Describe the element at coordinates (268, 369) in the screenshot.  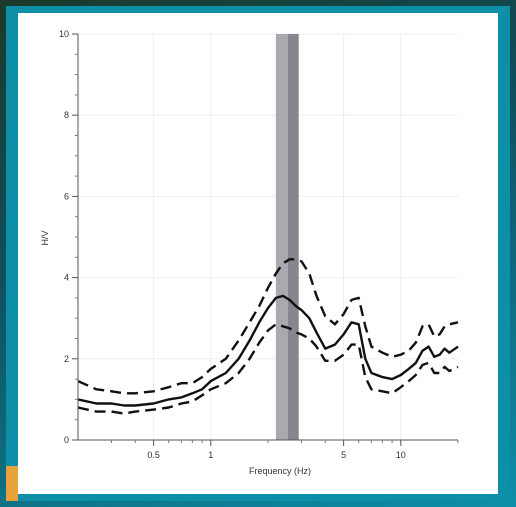
I see `hv-std-line` at that location.